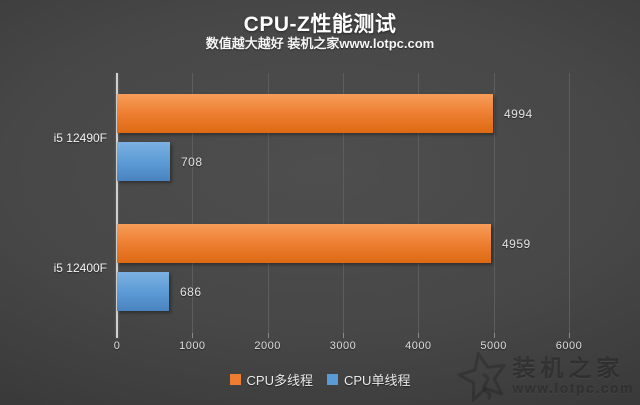 This screenshot has width=640, height=405. Describe the element at coordinates (569, 346) in the screenshot. I see `x-tick-label-6000: 6000` at that location.